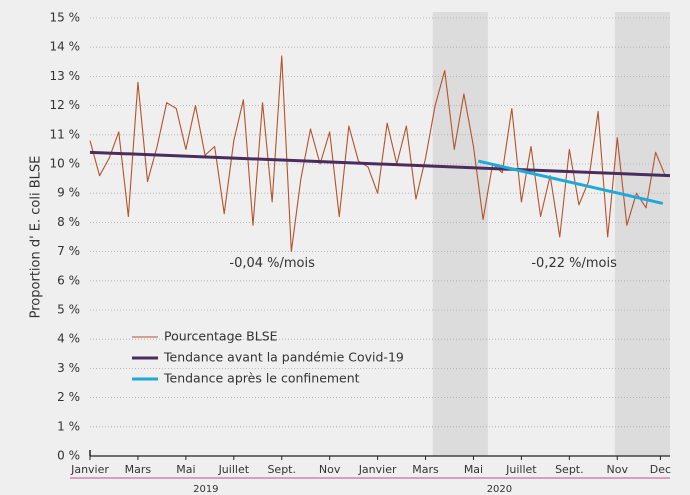 The width and height of the screenshot is (690, 495). Describe the element at coordinates (205, 489) in the screenshot. I see `year-label: 2019` at that location.